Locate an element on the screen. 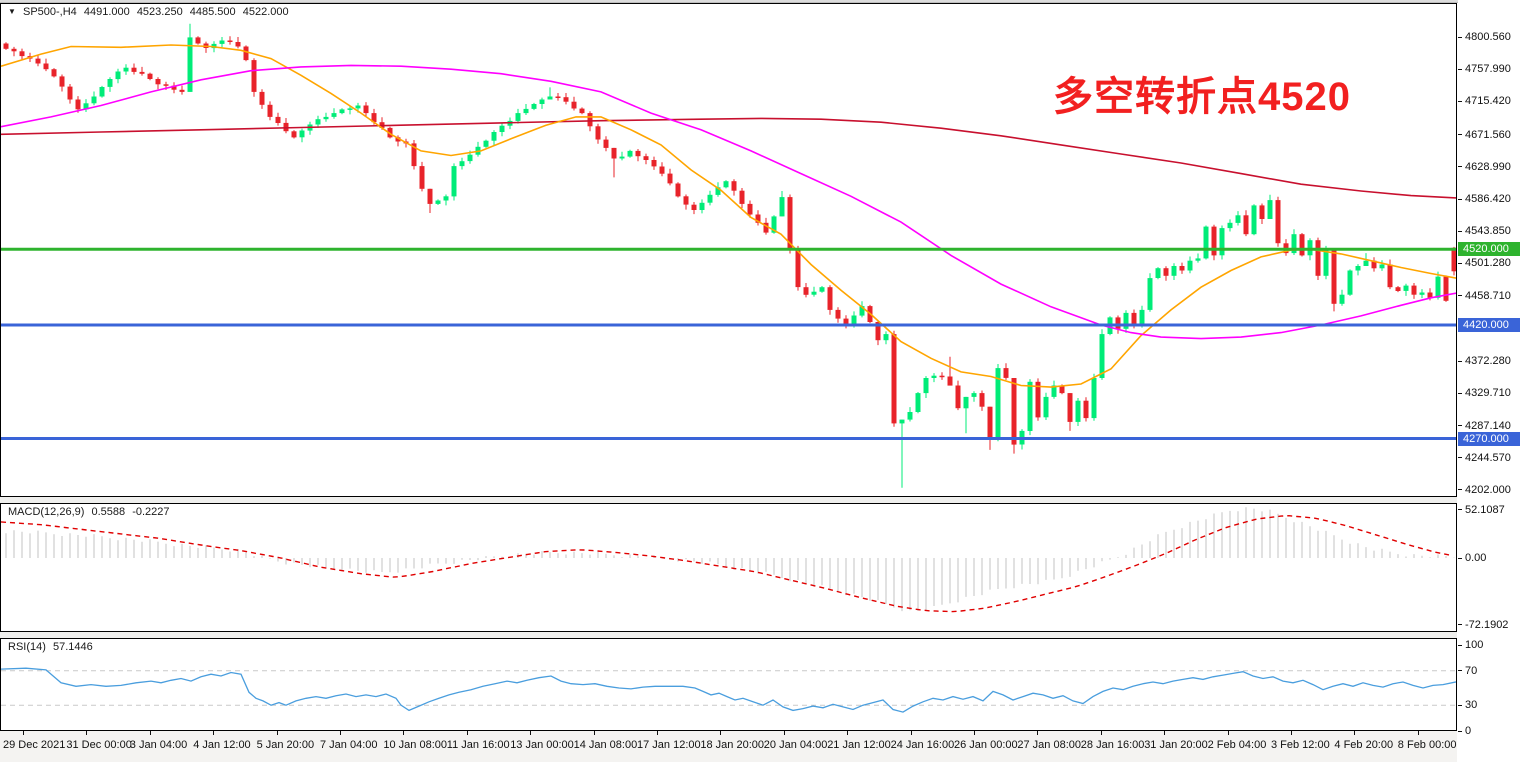 This screenshot has width=1520, height=762. price-scale-label: 4458.710 is located at coordinates (1488, 295).